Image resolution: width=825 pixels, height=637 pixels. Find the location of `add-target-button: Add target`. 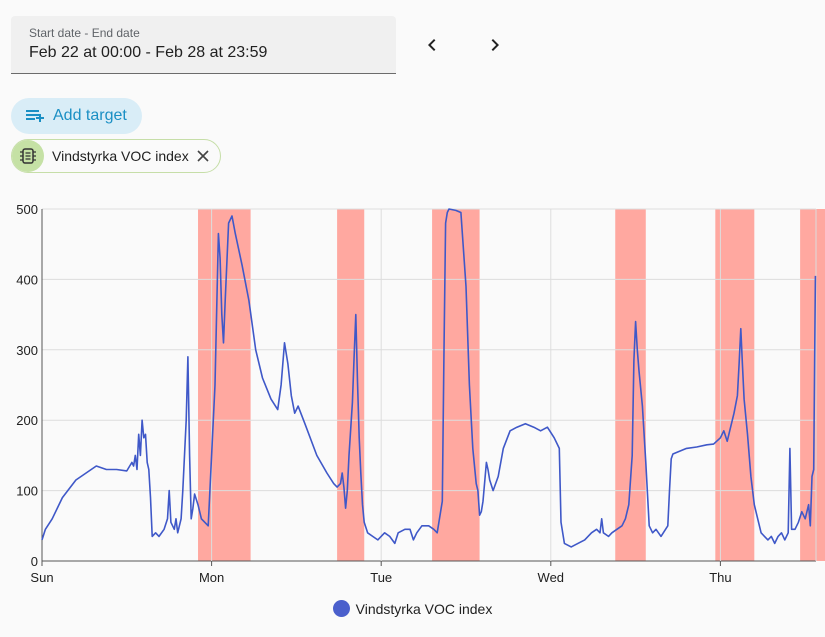

add-target-button: Add target is located at coordinates (76, 116).